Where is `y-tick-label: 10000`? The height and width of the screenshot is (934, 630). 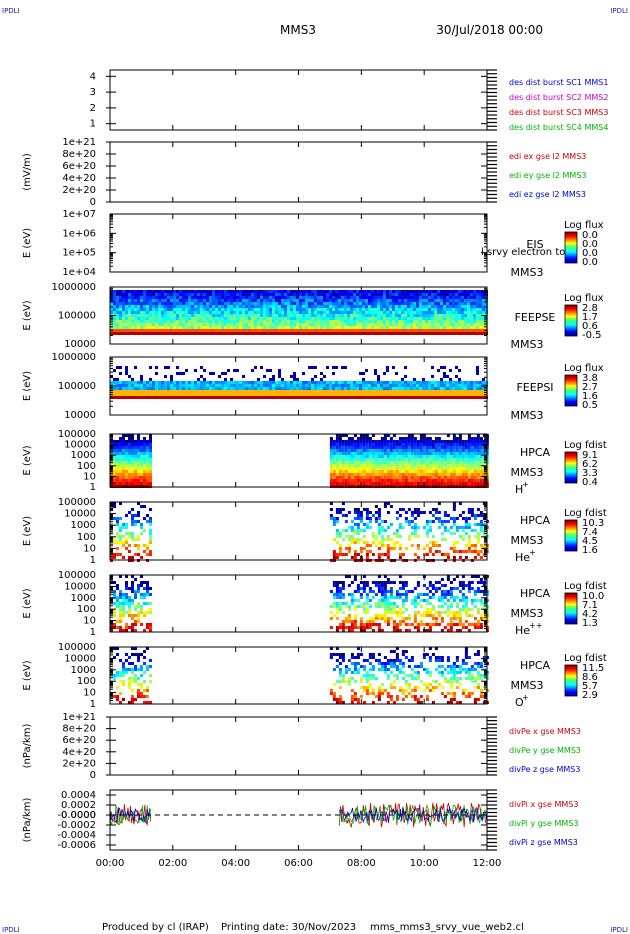
y-tick-label: 10000 is located at coordinates (80, 445).